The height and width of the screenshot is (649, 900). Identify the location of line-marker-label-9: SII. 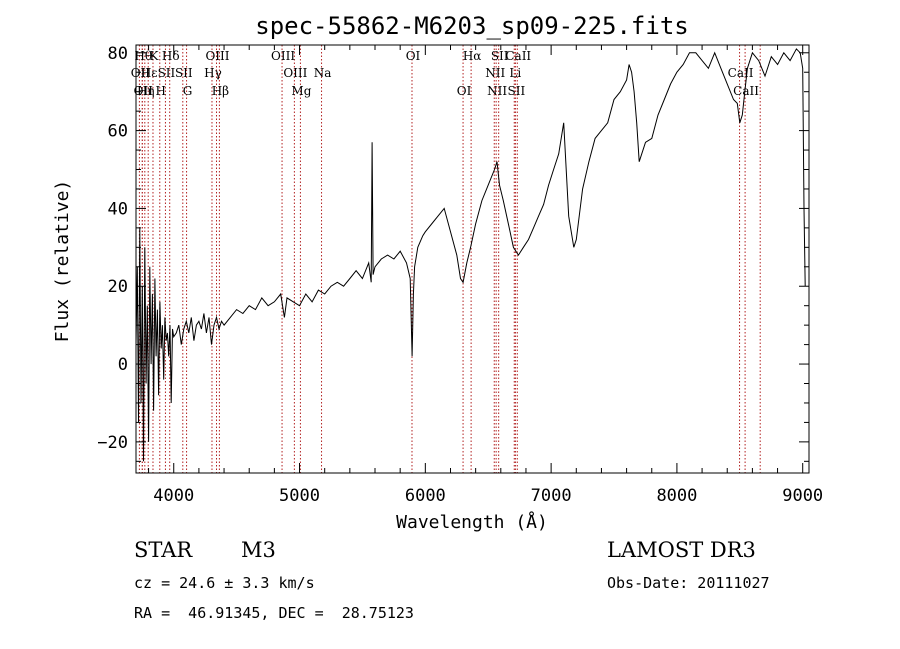
(184, 73).